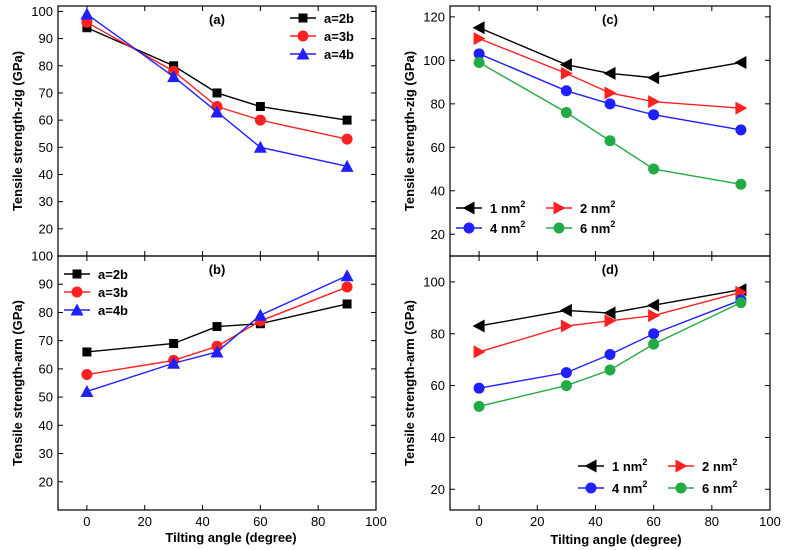 The height and width of the screenshot is (550, 787). What do you see at coordinates (260, 521) in the screenshot?
I see `x-tick-label: 60` at bounding box center [260, 521].